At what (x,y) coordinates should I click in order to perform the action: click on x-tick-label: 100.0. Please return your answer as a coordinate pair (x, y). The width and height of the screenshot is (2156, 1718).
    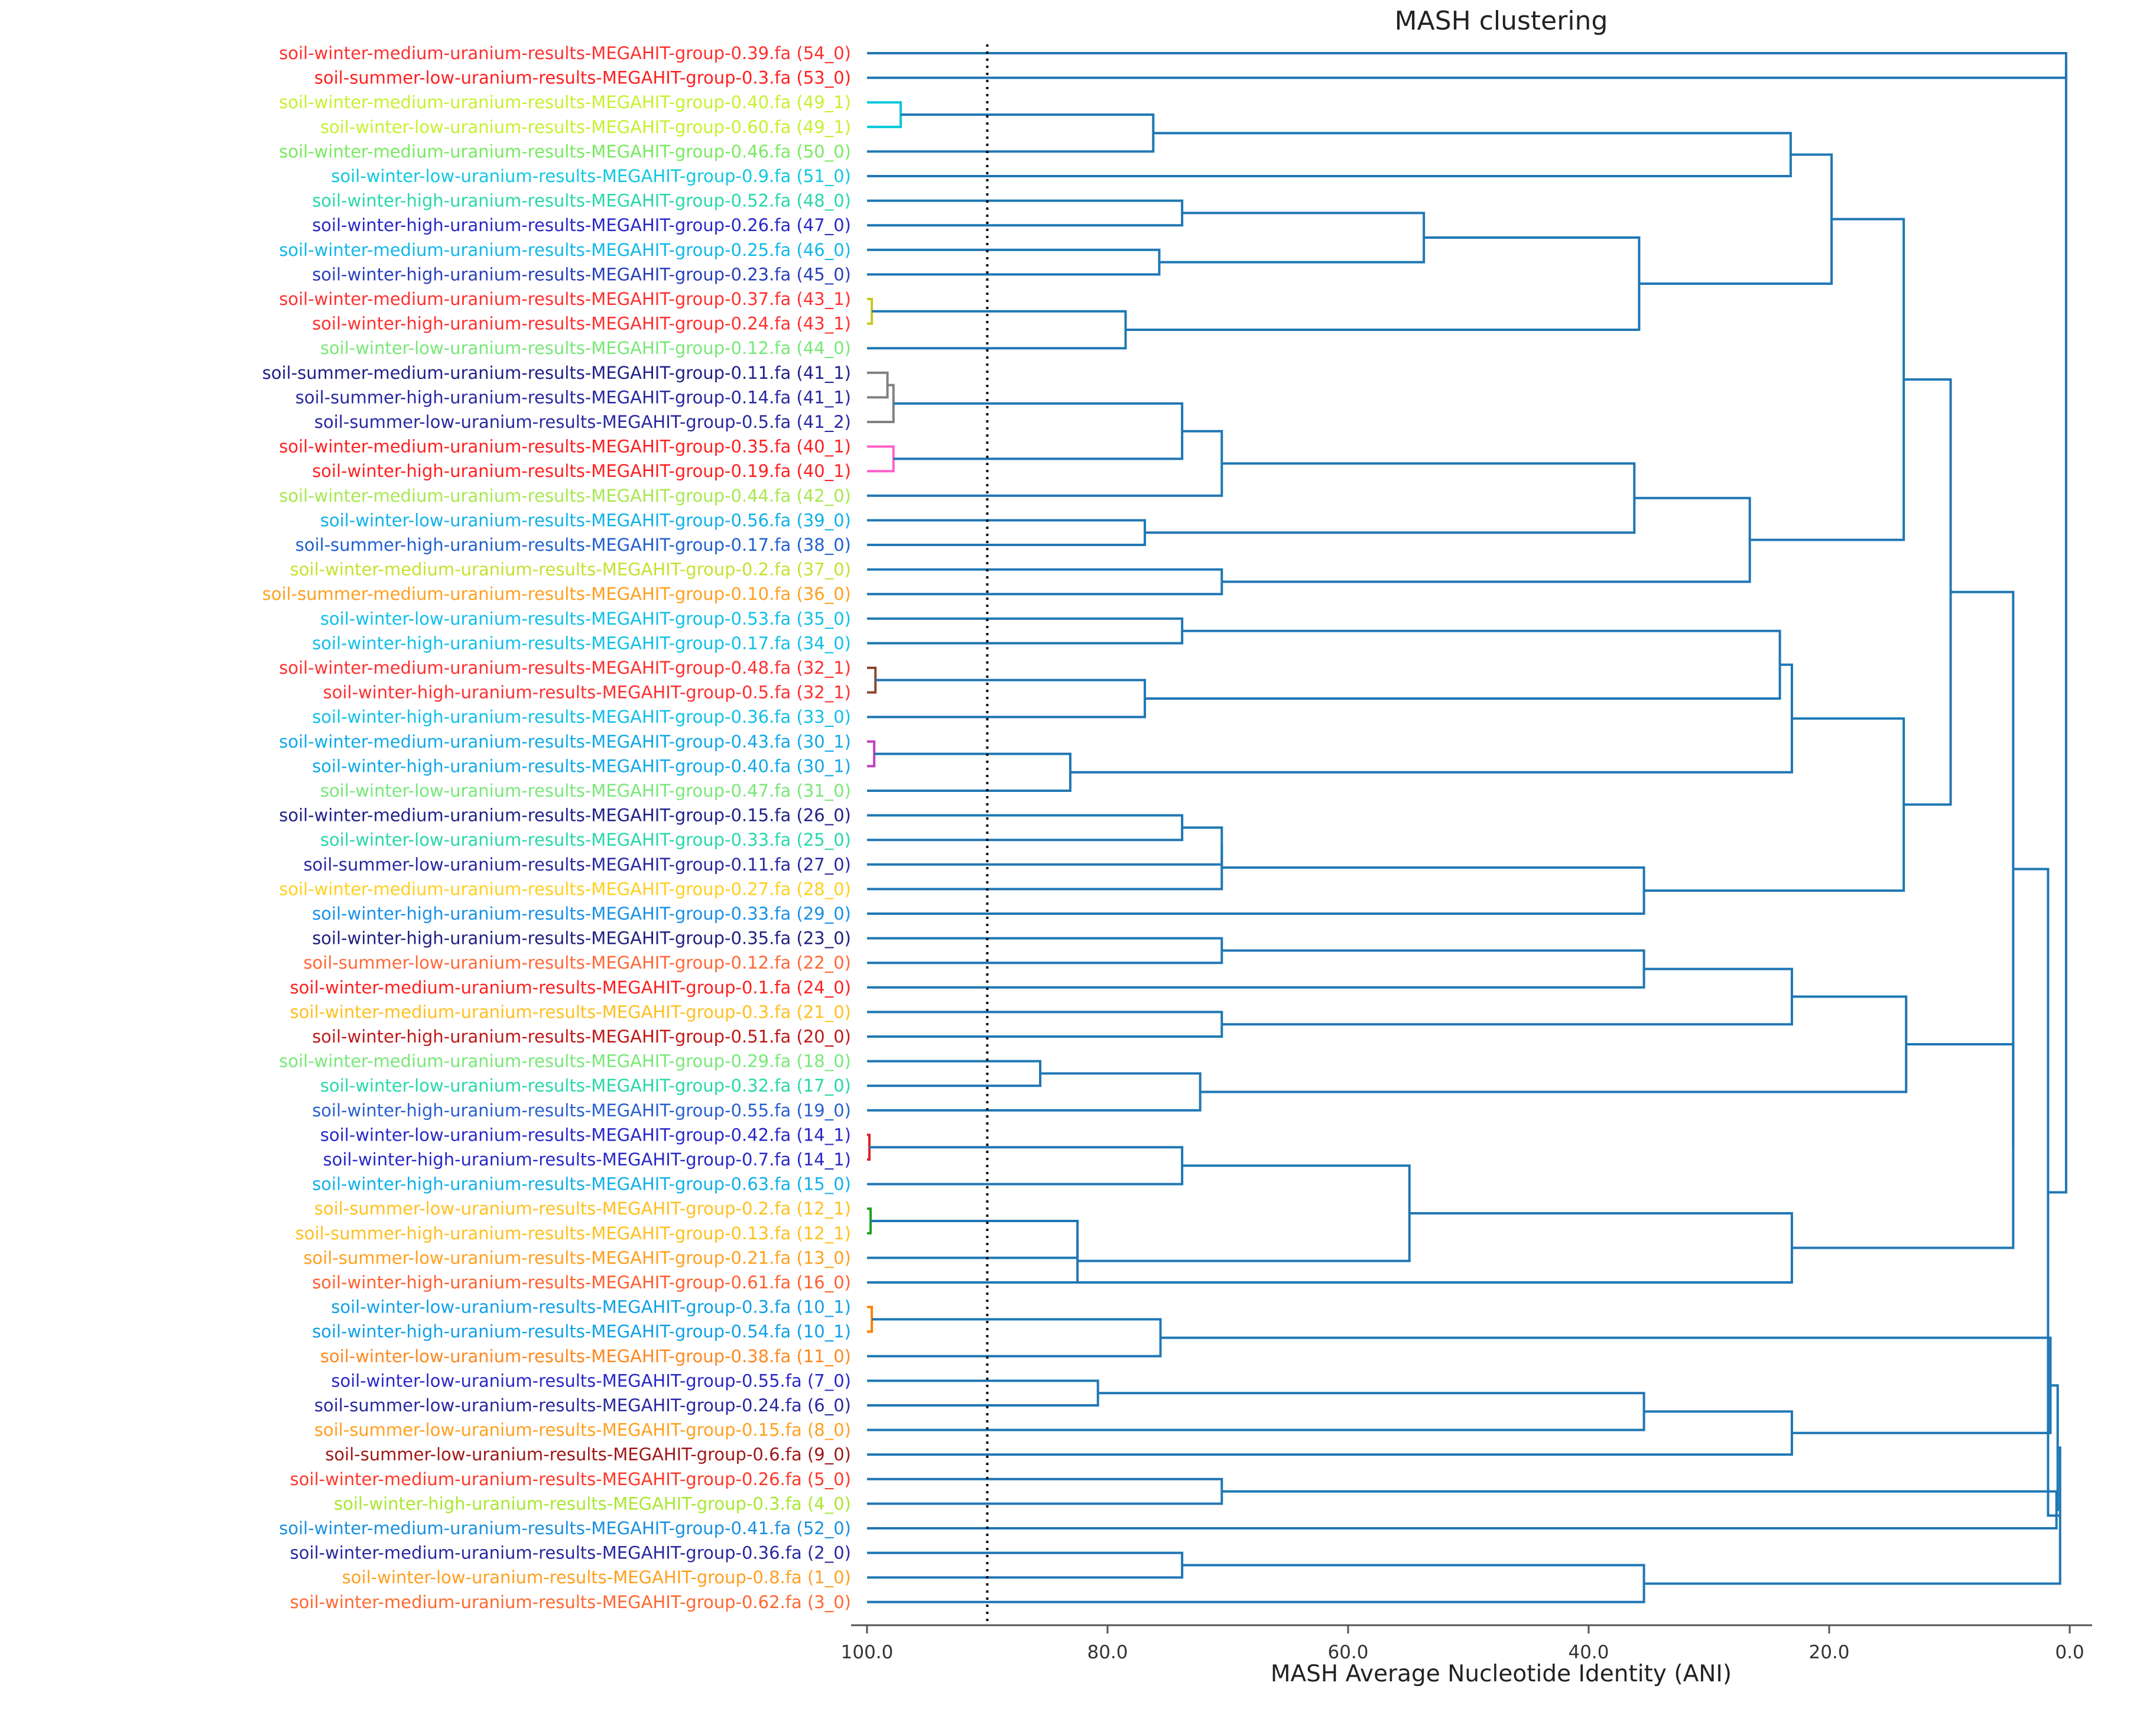
    Looking at the image, I should click on (867, 1653).